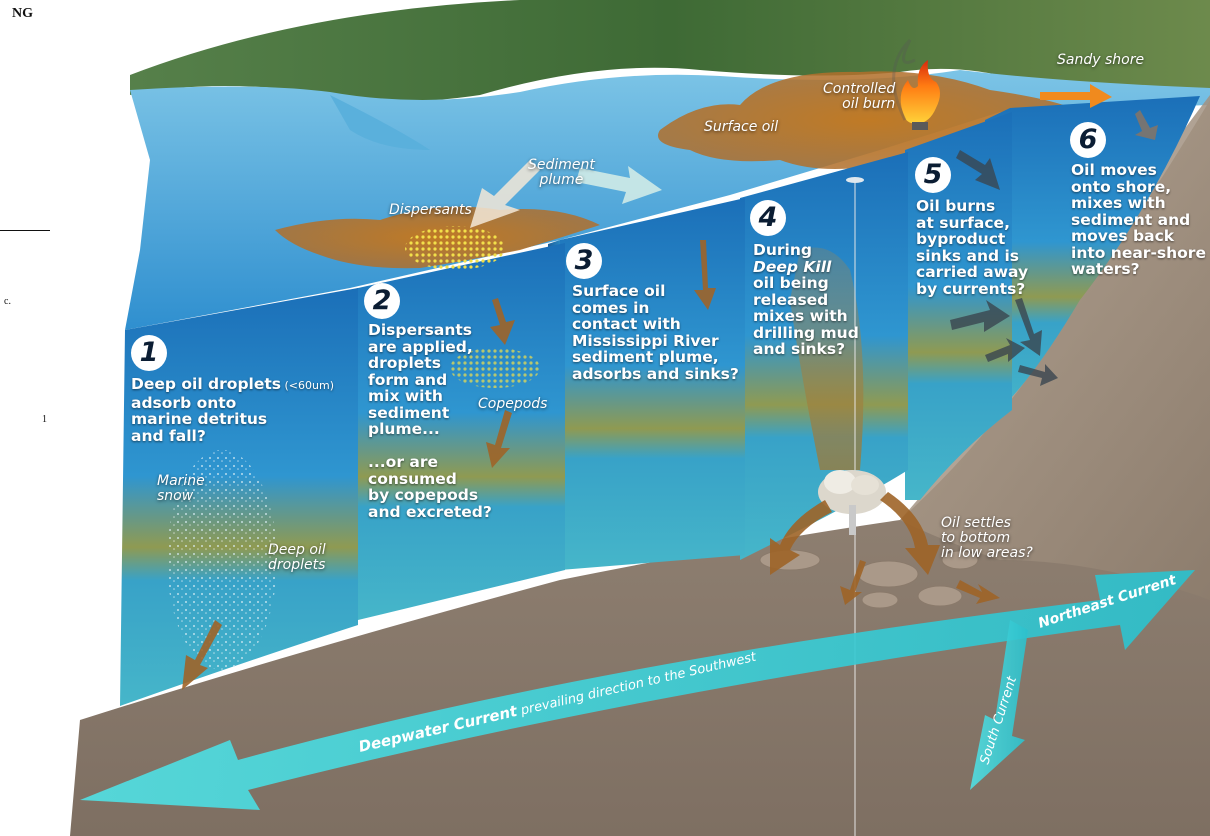 This screenshot has width=1210, height=836. What do you see at coordinates (1101, 60) in the screenshot?
I see `sandy-shore-label: Sandy shore` at bounding box center [1101, 60].